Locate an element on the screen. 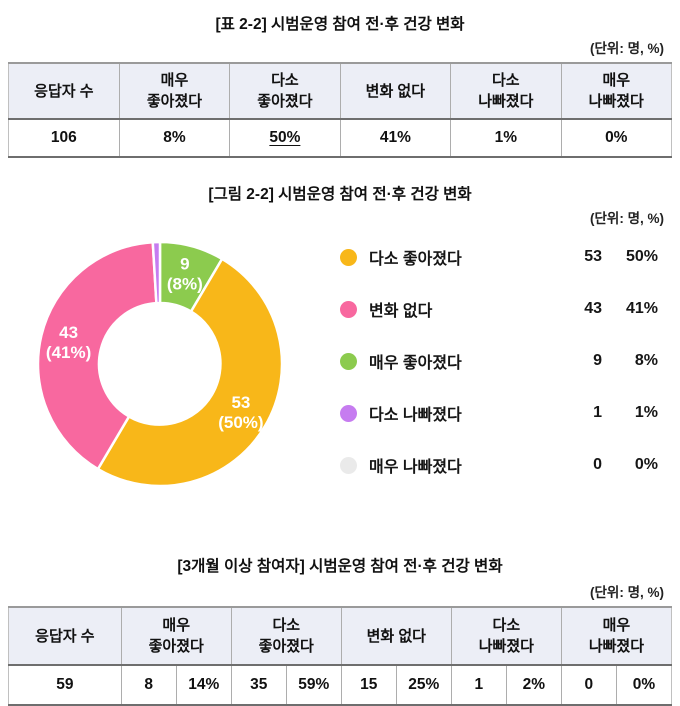  count-cell: 1 is located at coordinates (478, 685).